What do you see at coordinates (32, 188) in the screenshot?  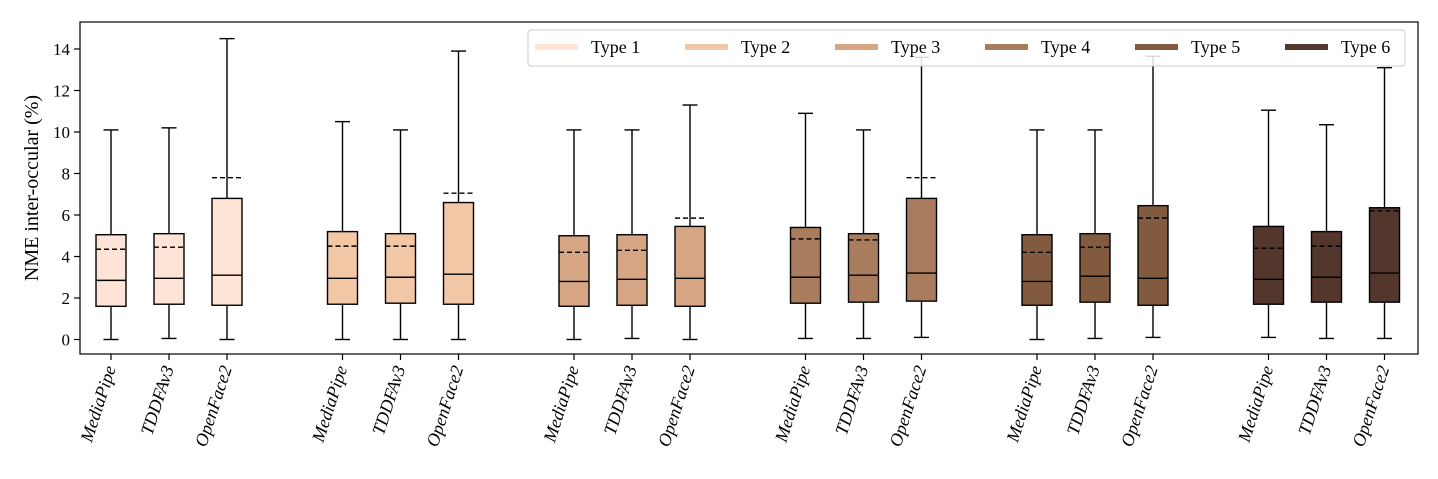 I see `y-axis-label: NME inter-occular (%)` at bounding box center [32, 188].